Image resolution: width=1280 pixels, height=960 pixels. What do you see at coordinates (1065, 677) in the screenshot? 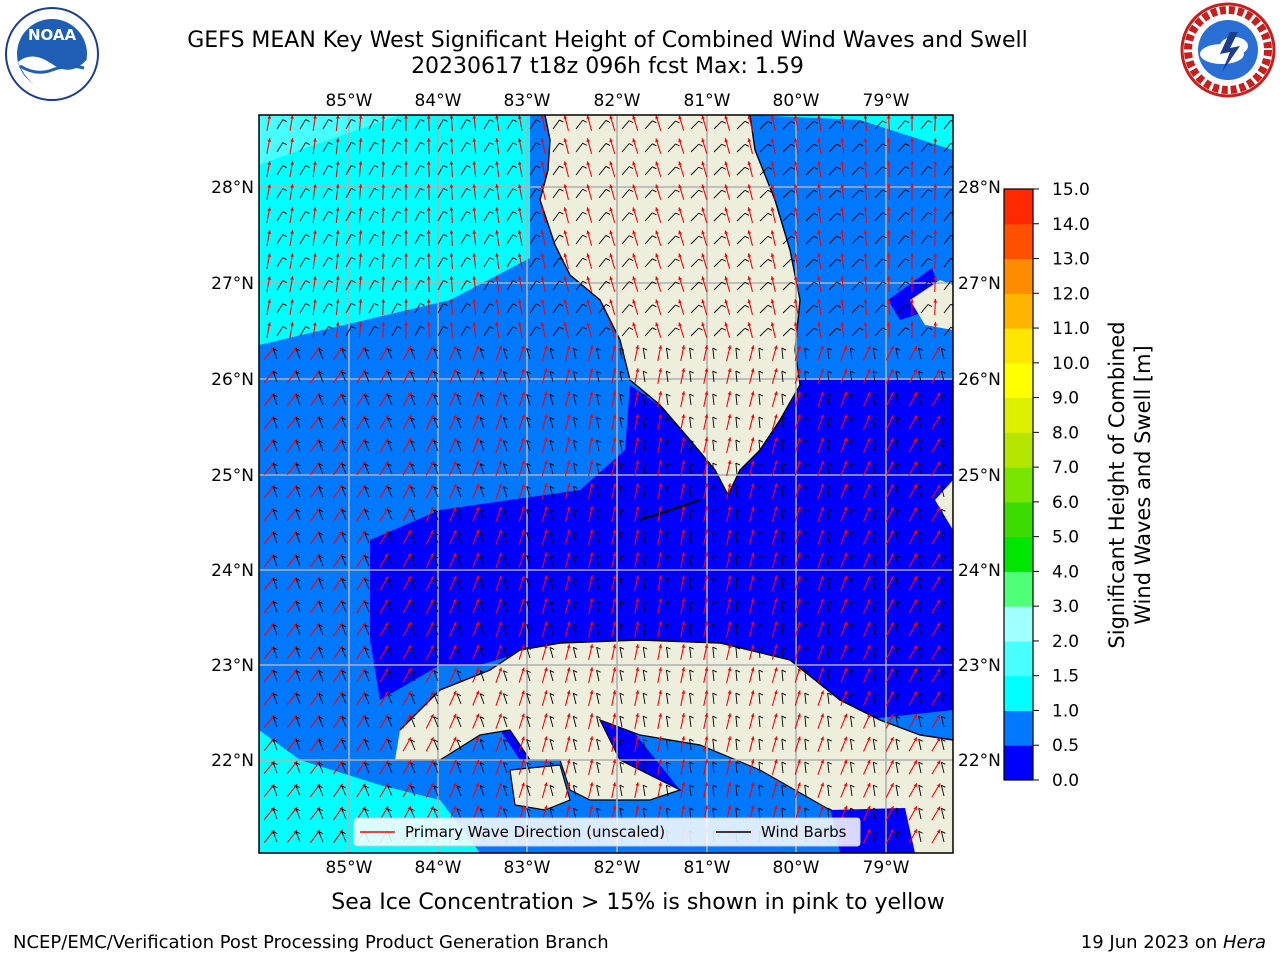
I see `colorbar-tick-label: 1.5` at bounding box center [1065, 677].